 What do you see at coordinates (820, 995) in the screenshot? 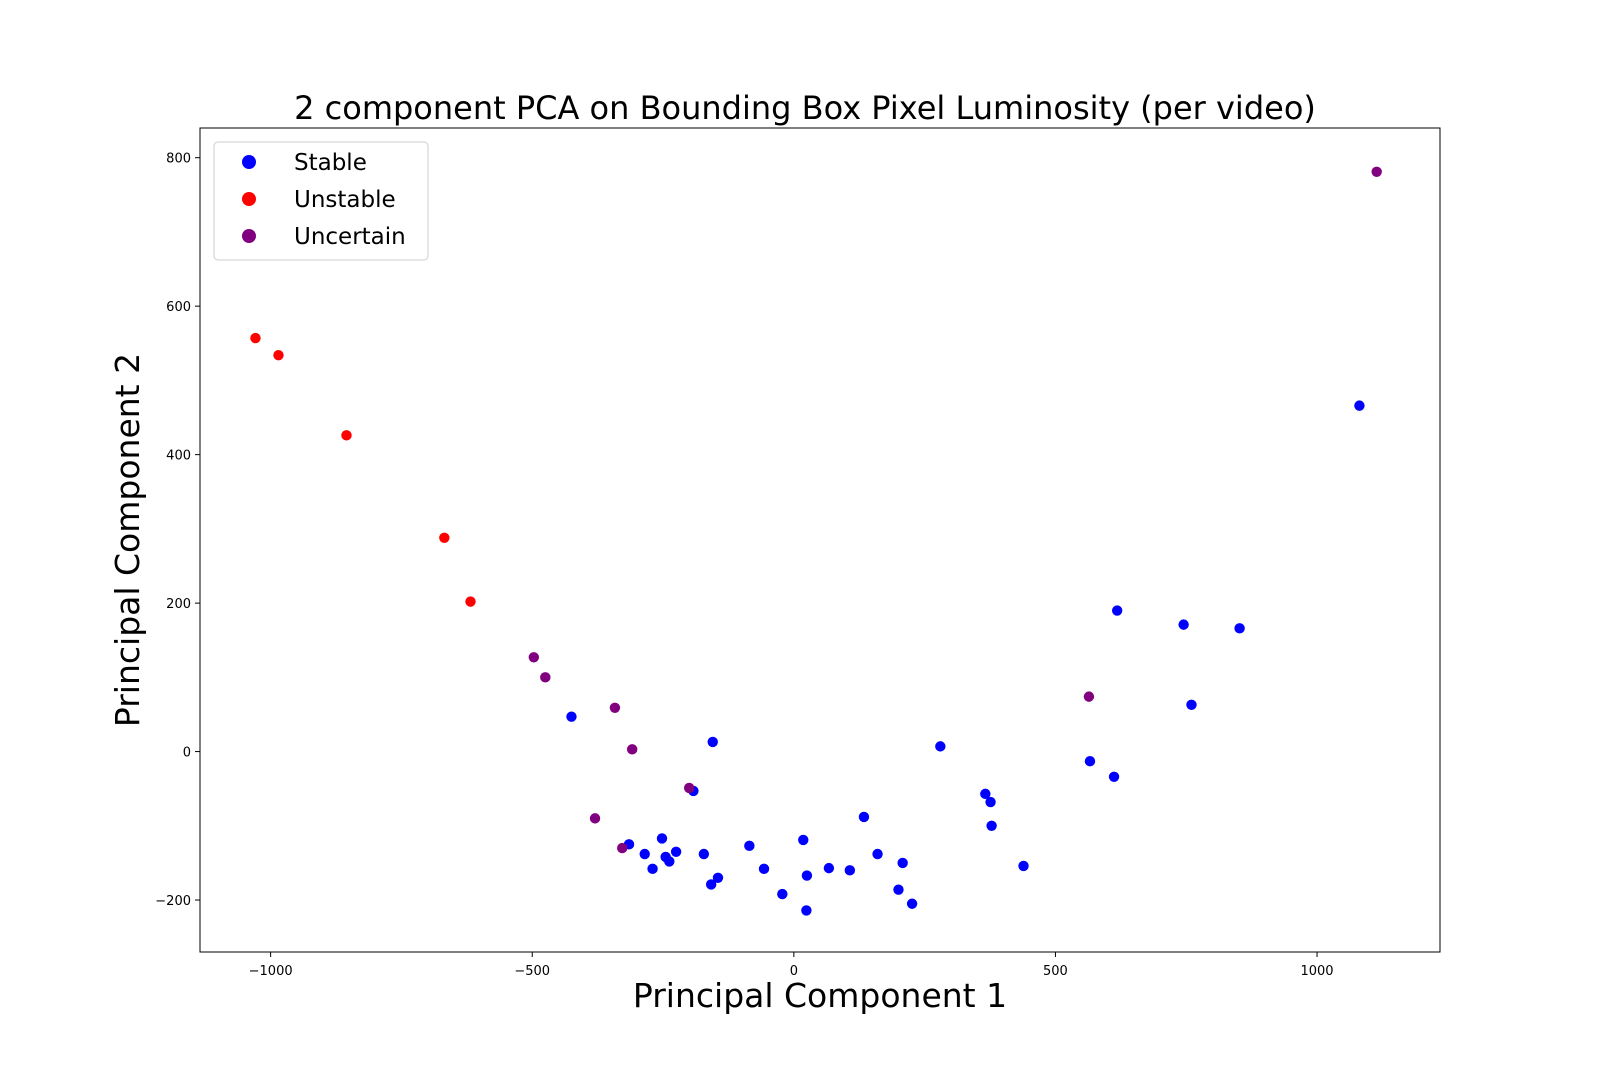
I see `x-axis-label: Principal Component 1` at bounding box center [820, 995].